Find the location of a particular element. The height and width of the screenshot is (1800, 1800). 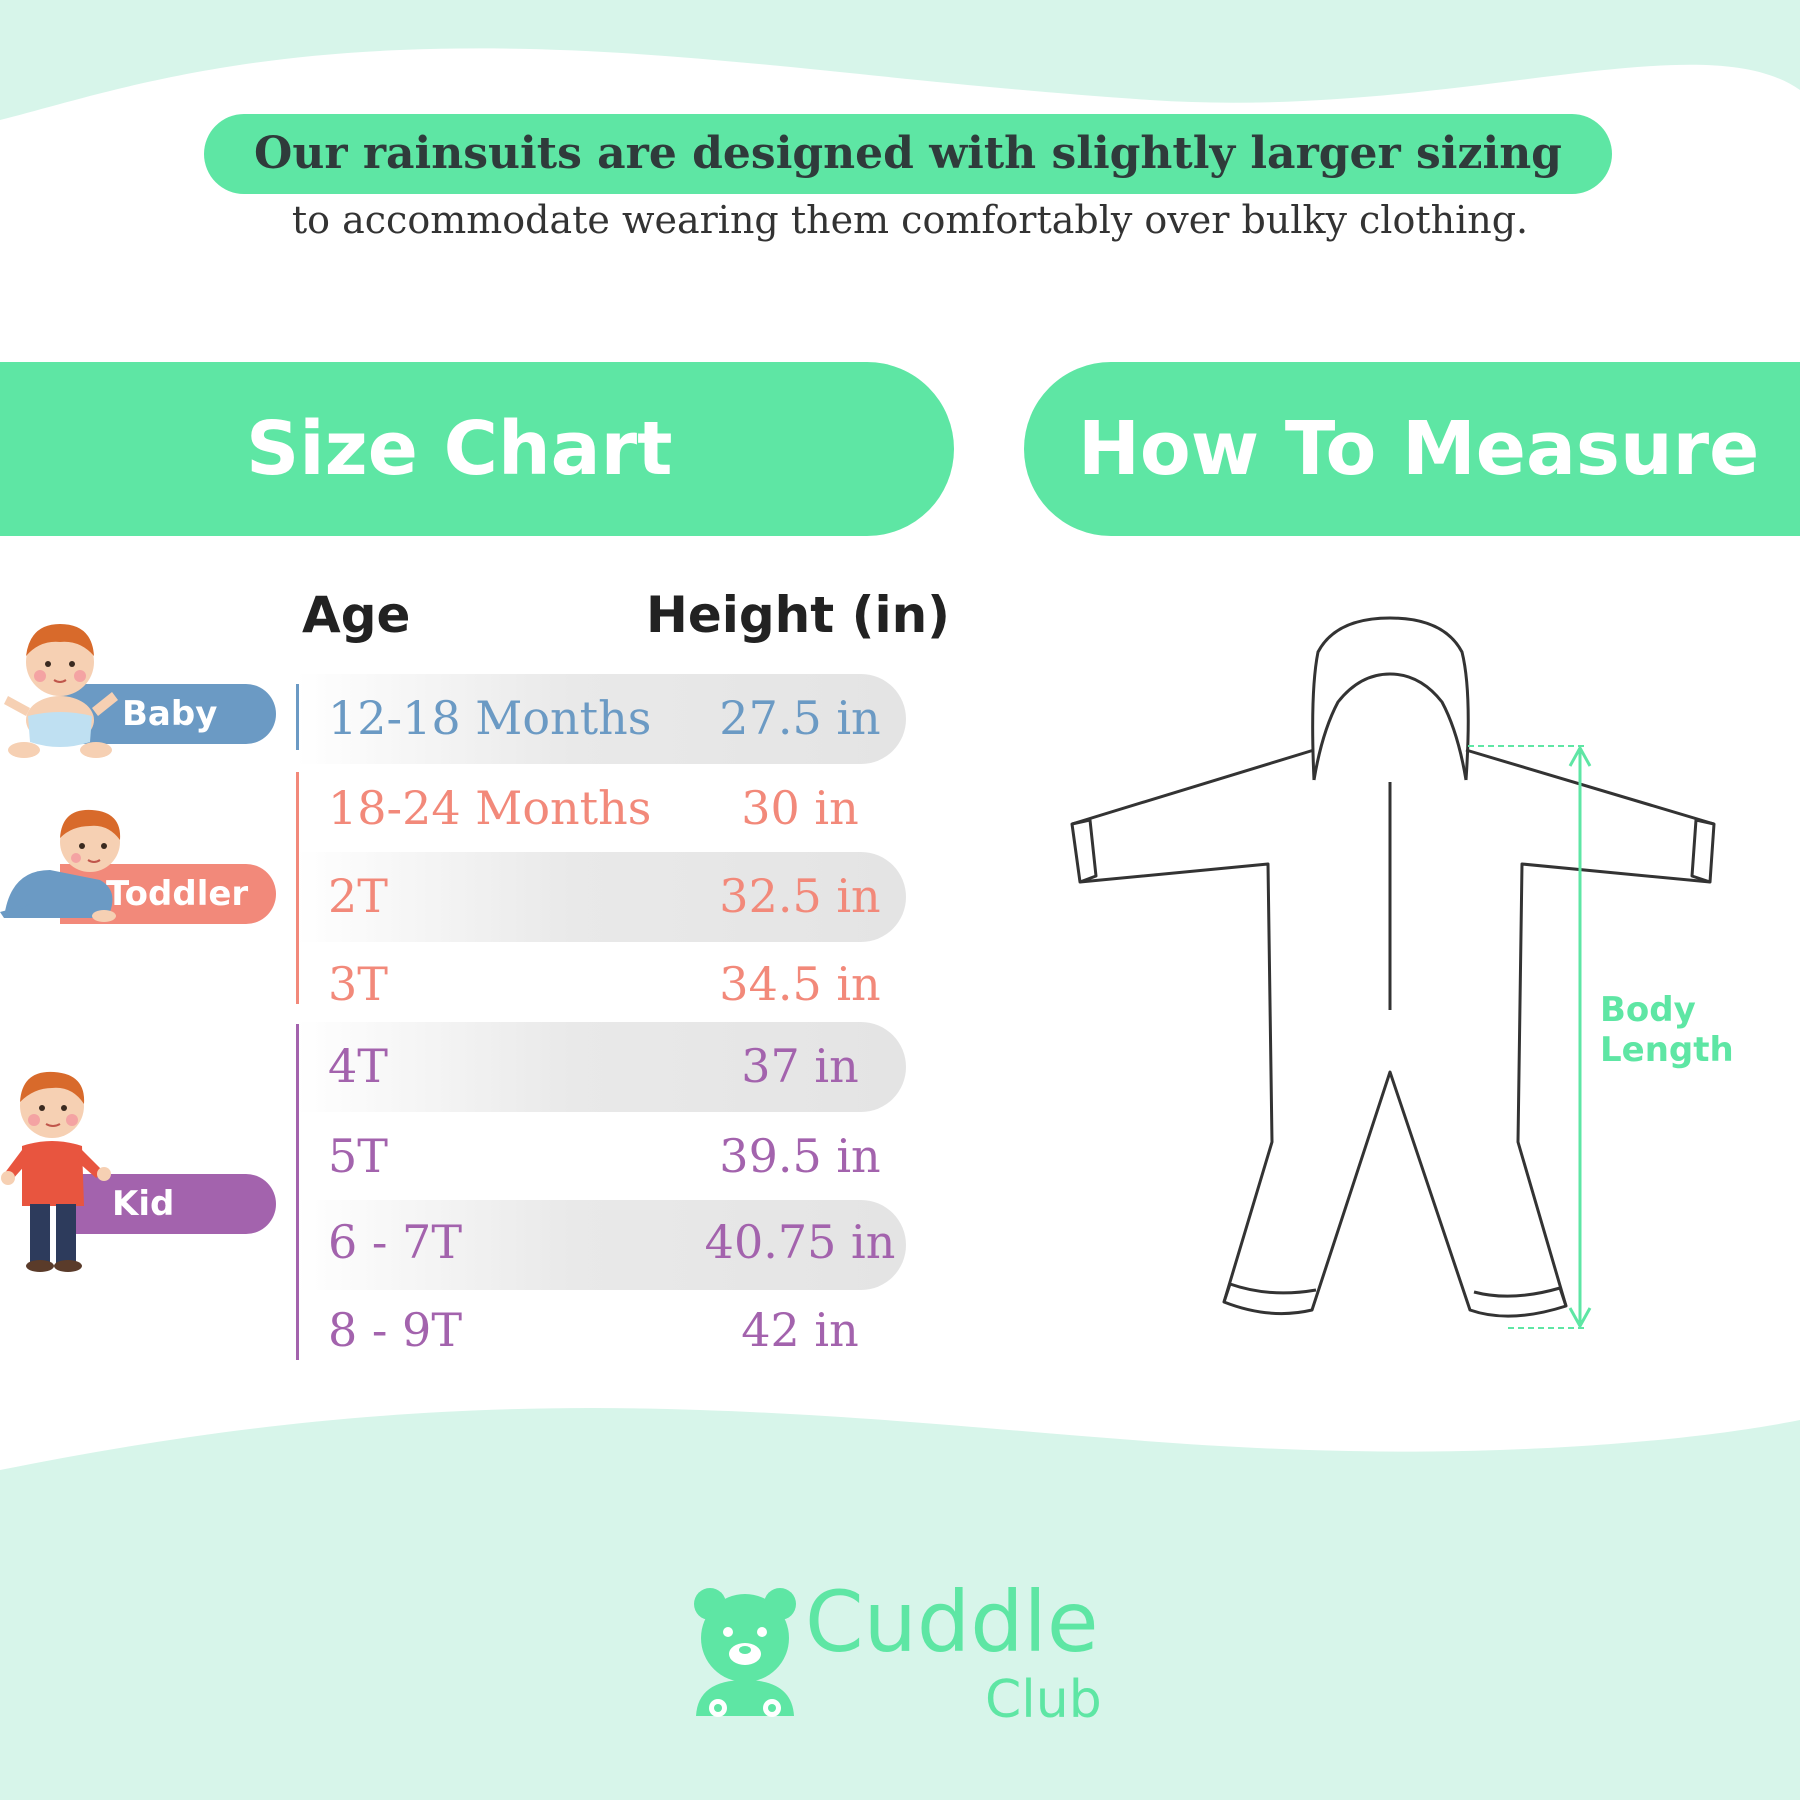

table-row-age: 2T is located at coordinates (358, 896).